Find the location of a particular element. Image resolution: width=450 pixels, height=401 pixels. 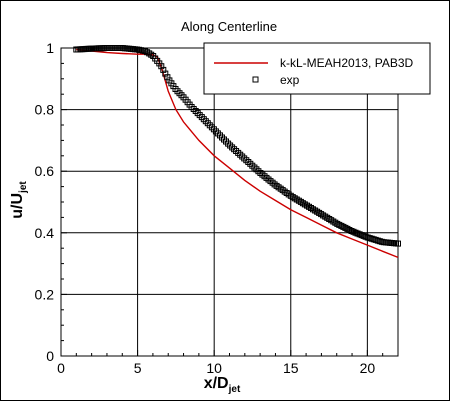

y-tick-label: 0 is located at coordinates (50, 356).